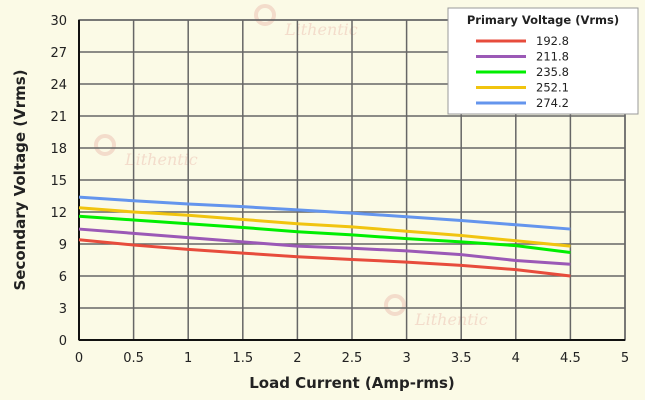 Image resolution: width=645 pixels, height=400 pixels. What do you see at coordinates (58, 117) in the screenshot?
I see `y-tick-label: 21` at bounding box center [58, 117].